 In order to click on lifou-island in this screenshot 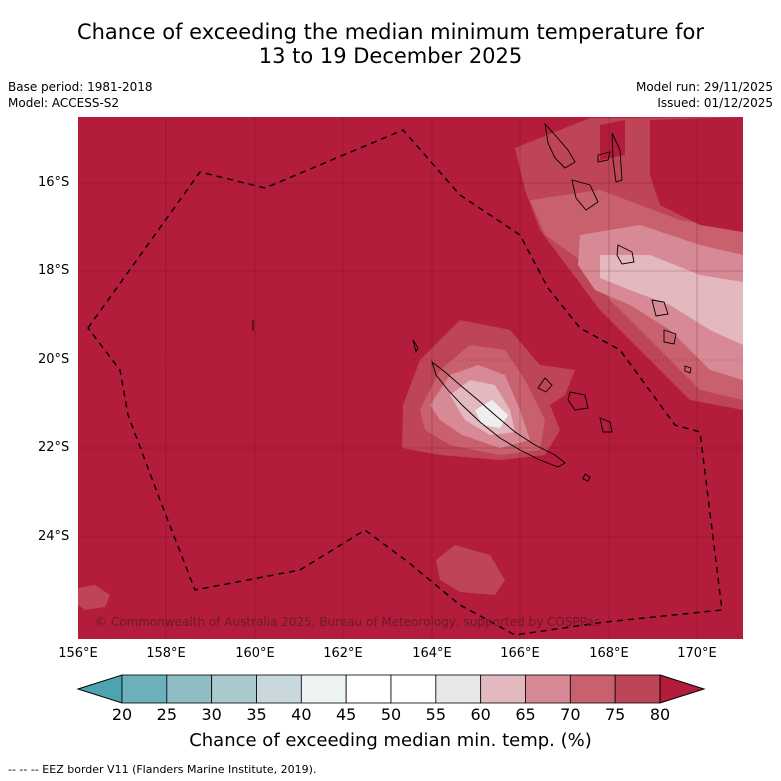, I will do `click(578, 401)`.